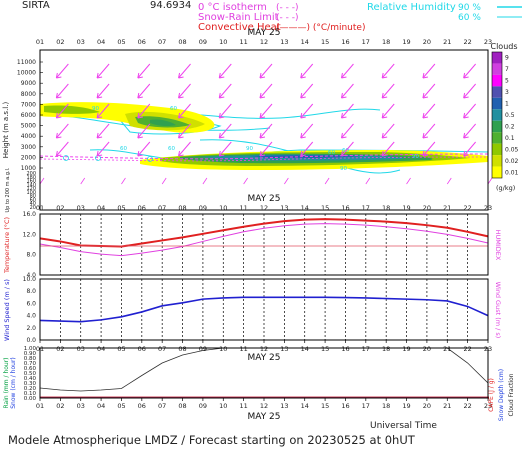  I want to click on cloud-ytick-lower: 60, so click(33, 200).